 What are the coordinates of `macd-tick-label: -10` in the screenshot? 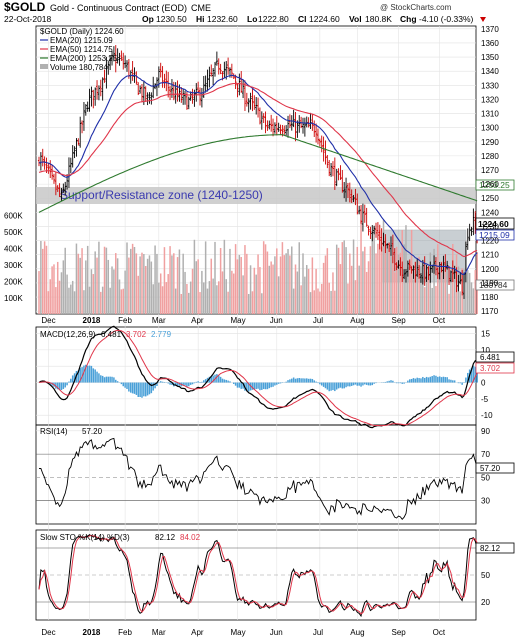 It's located at (487, 415).